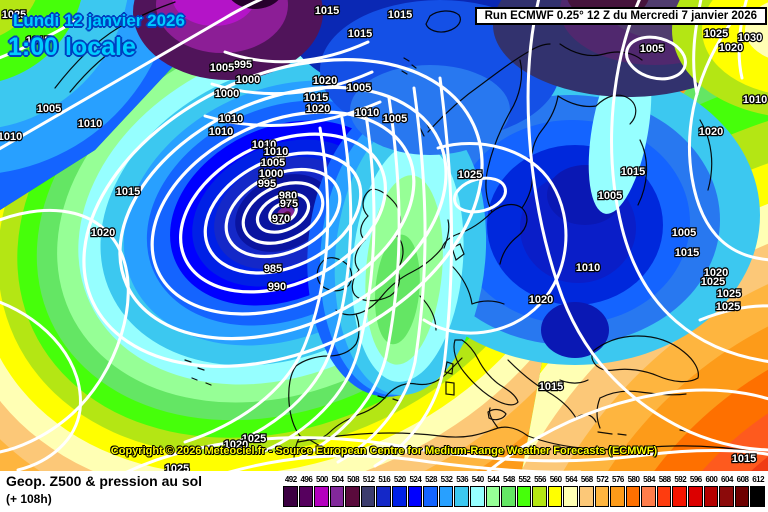 The height and width of the screenshot is (512, 768). I want to click on scale-tick-label: 572, so click(602, 479).